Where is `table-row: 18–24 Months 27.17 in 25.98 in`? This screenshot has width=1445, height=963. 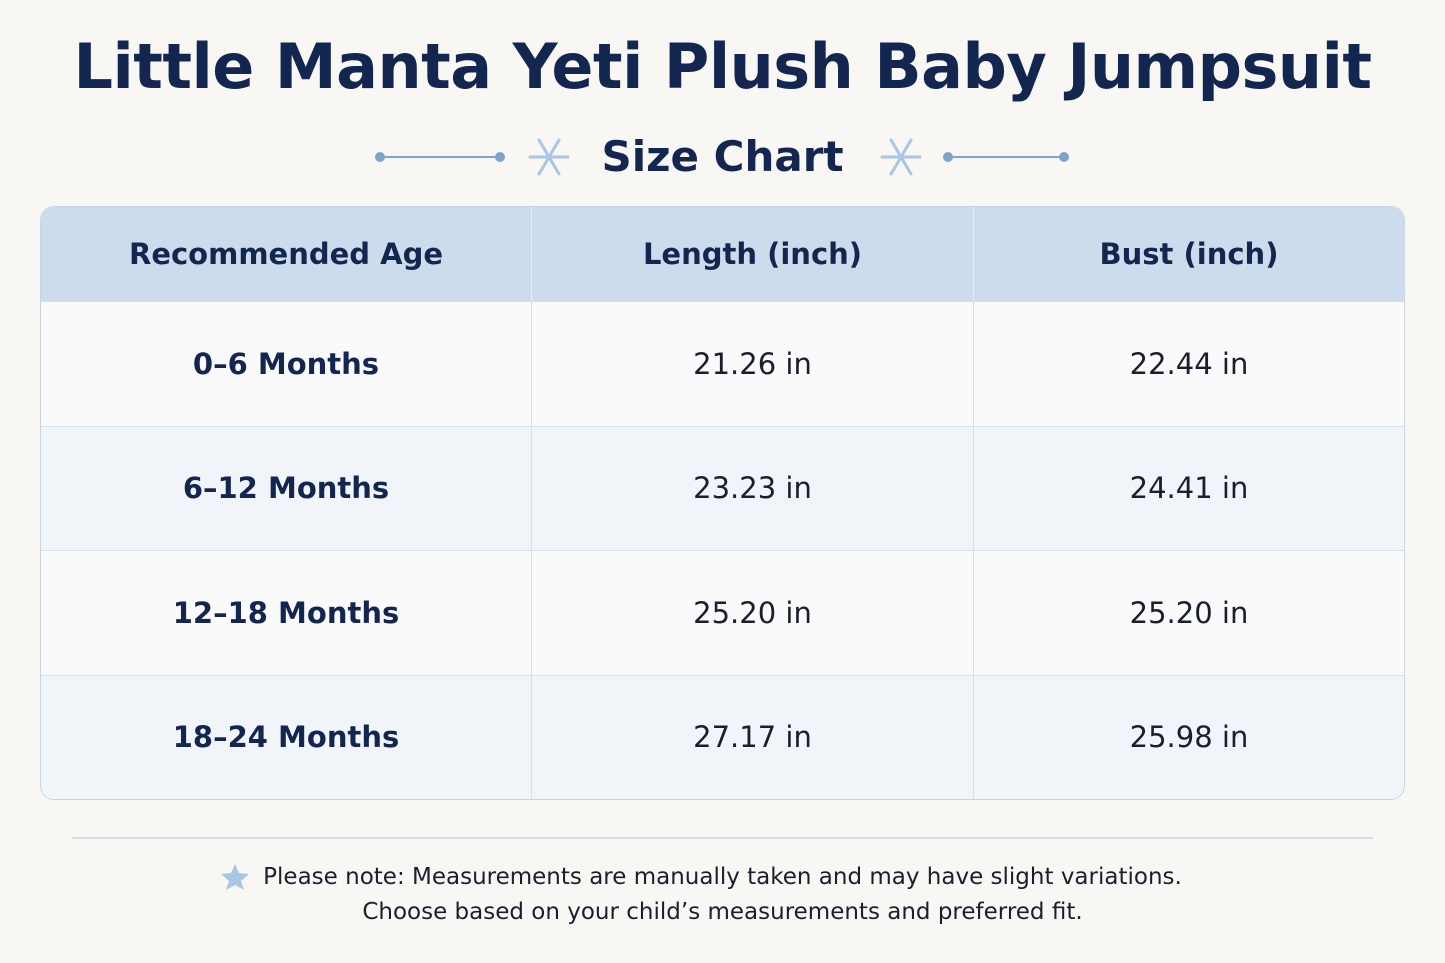
table-row: 18–24 Months 27.17 in 25.98 in is located at coordinates (722, 736).